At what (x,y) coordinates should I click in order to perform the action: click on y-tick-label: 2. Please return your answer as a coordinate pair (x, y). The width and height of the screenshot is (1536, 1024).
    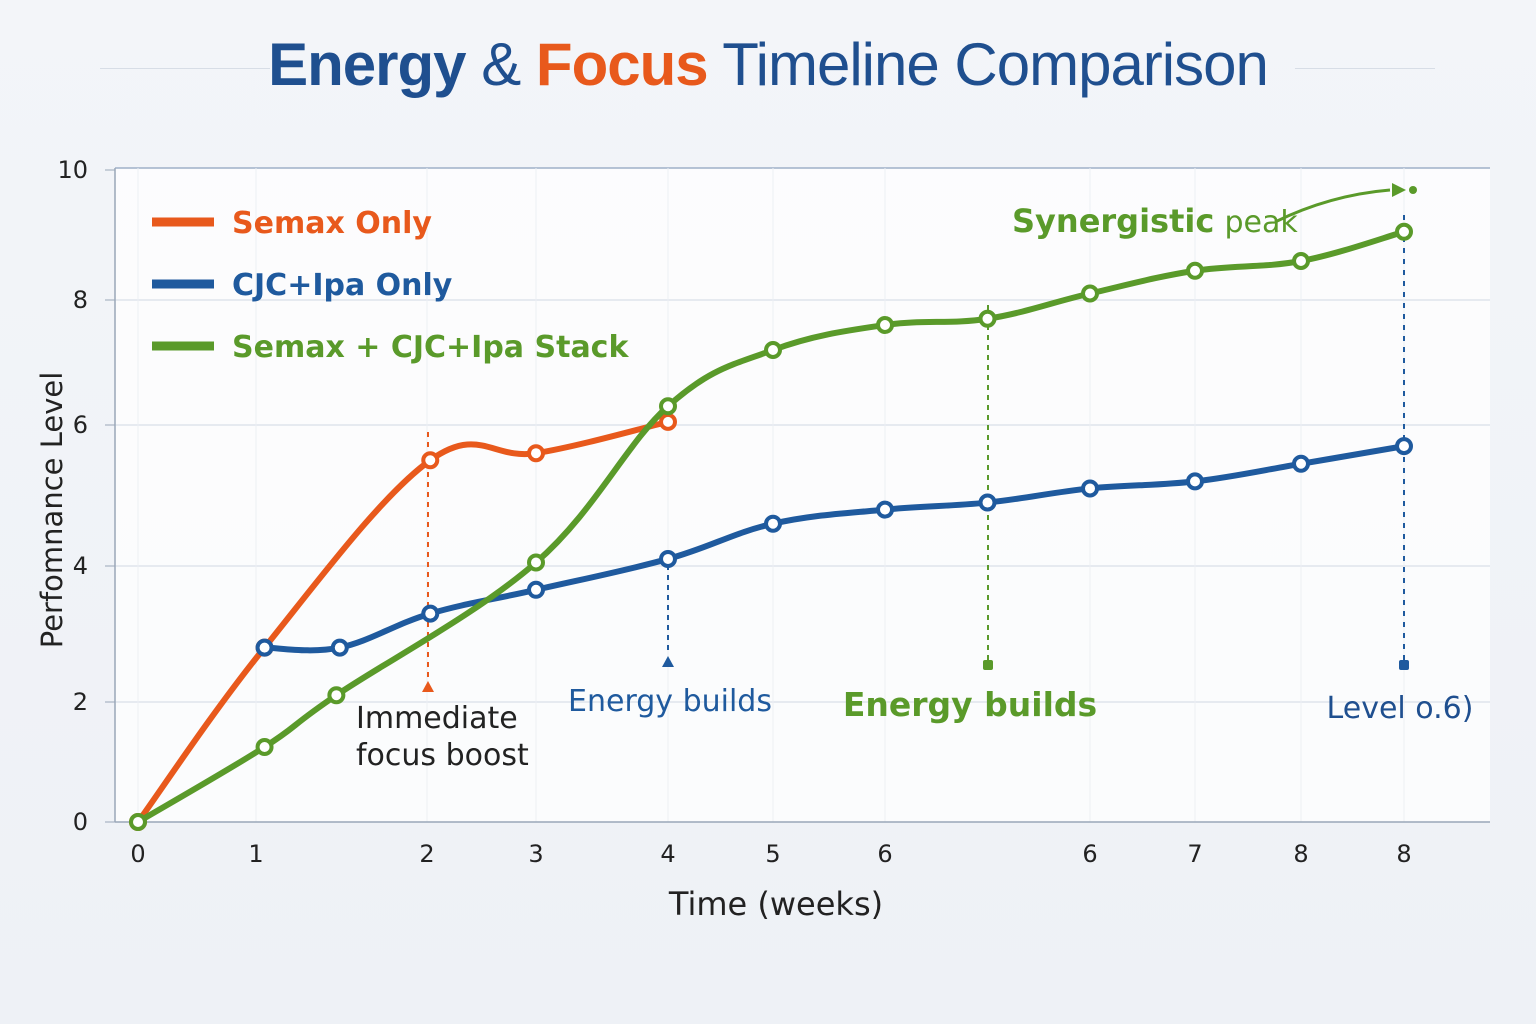
    Looking at the image, I should click on (80, 702).